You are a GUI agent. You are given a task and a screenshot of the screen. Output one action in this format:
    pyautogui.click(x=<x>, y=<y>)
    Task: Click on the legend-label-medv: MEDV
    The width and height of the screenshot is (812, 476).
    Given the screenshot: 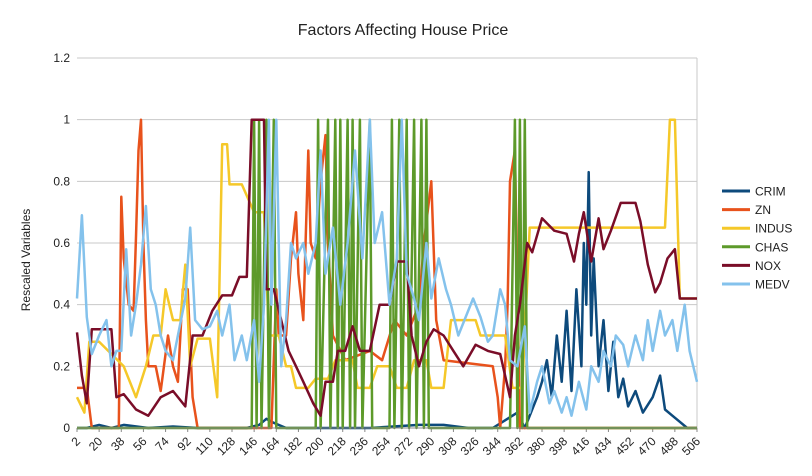 What is the action you would take?
    pyautogui.click(x=772, y=285)
    